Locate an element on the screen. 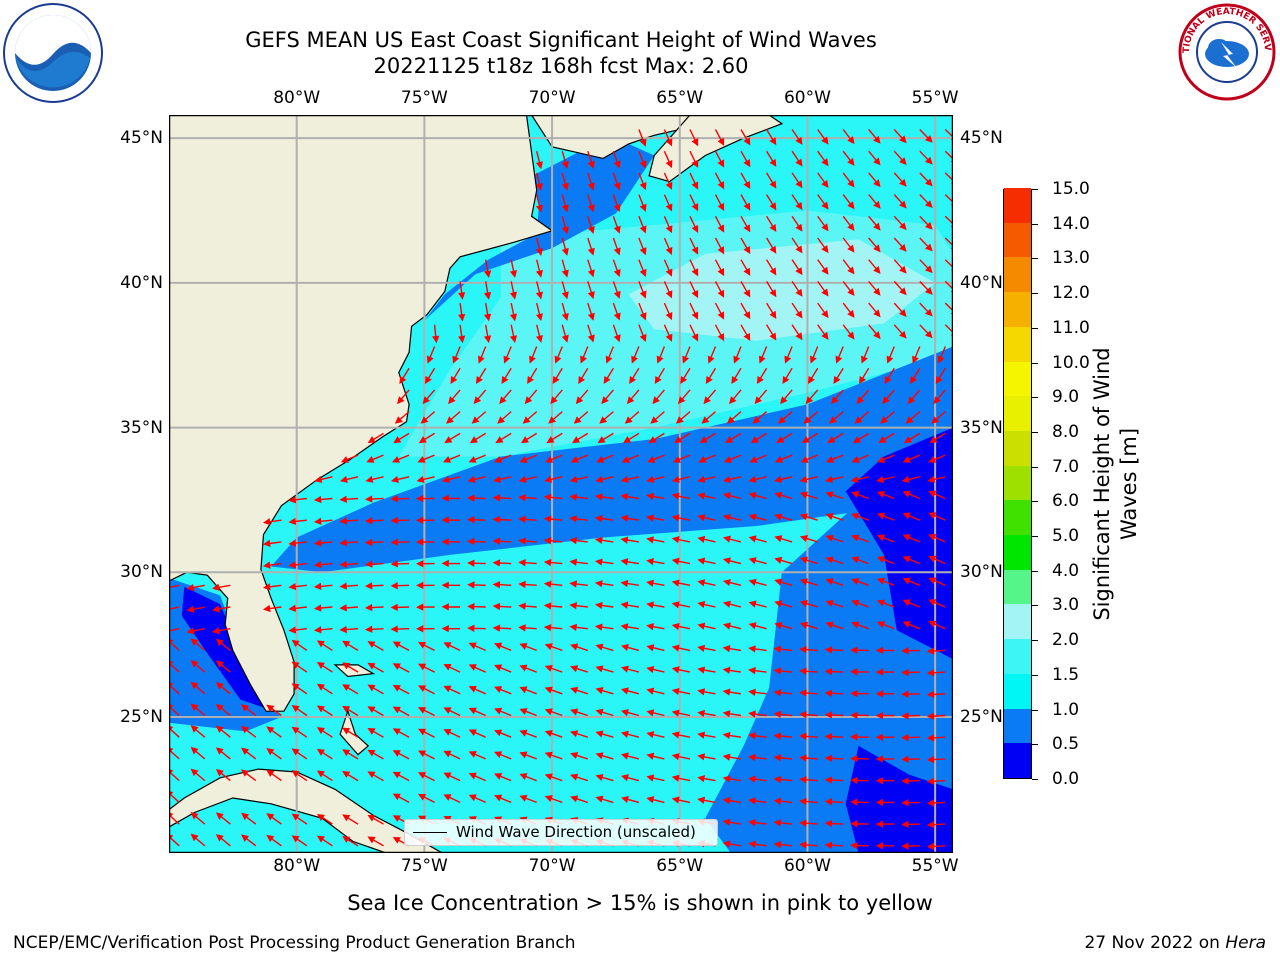 The width and height of the screenshot is (1280, 960). lon-tick-label-bottom: 65°W is located at coordinates (680, 866).